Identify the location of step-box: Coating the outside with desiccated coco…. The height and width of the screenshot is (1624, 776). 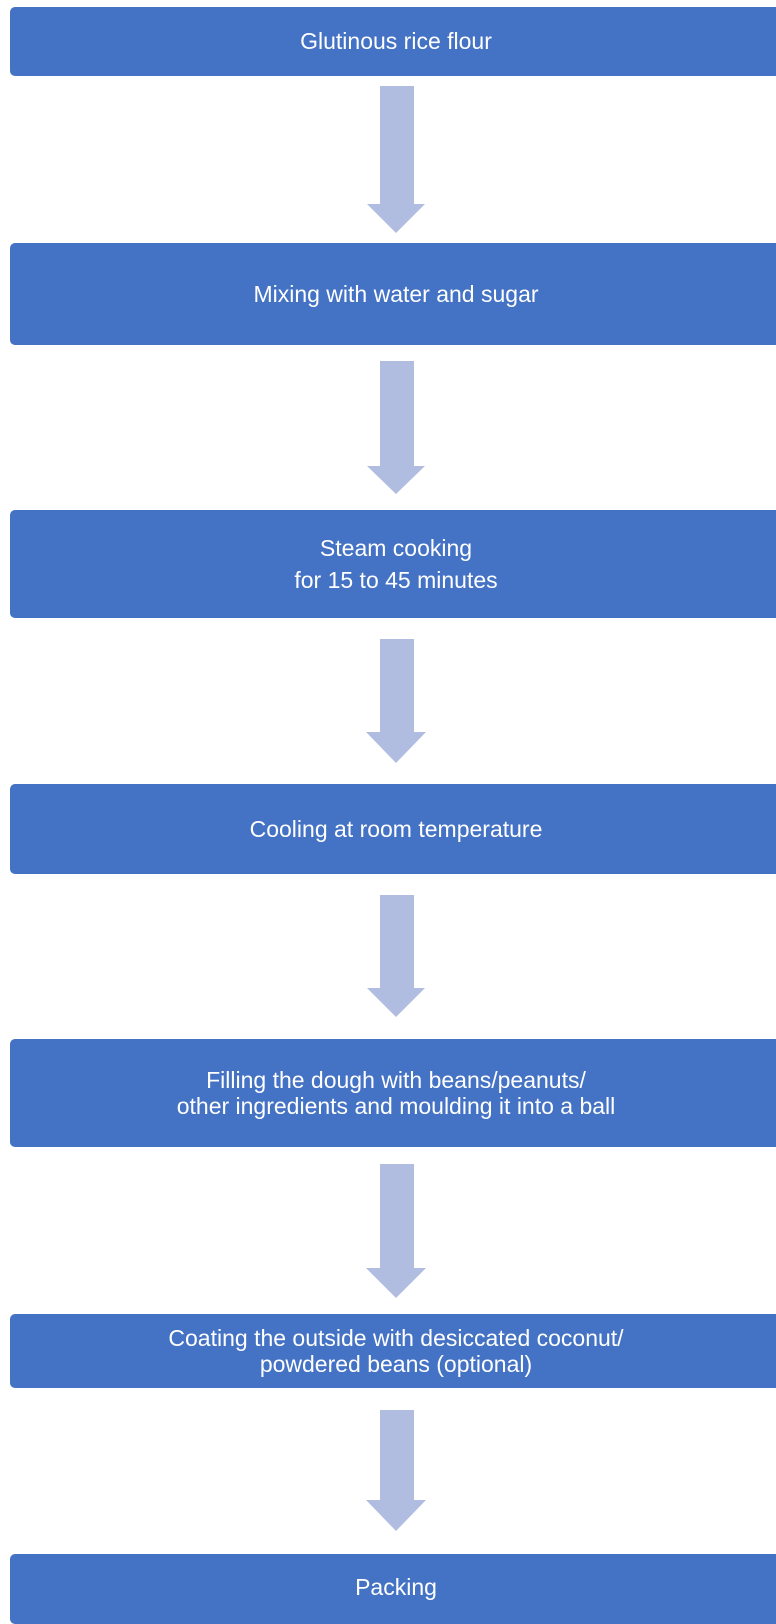
(393, 1351).